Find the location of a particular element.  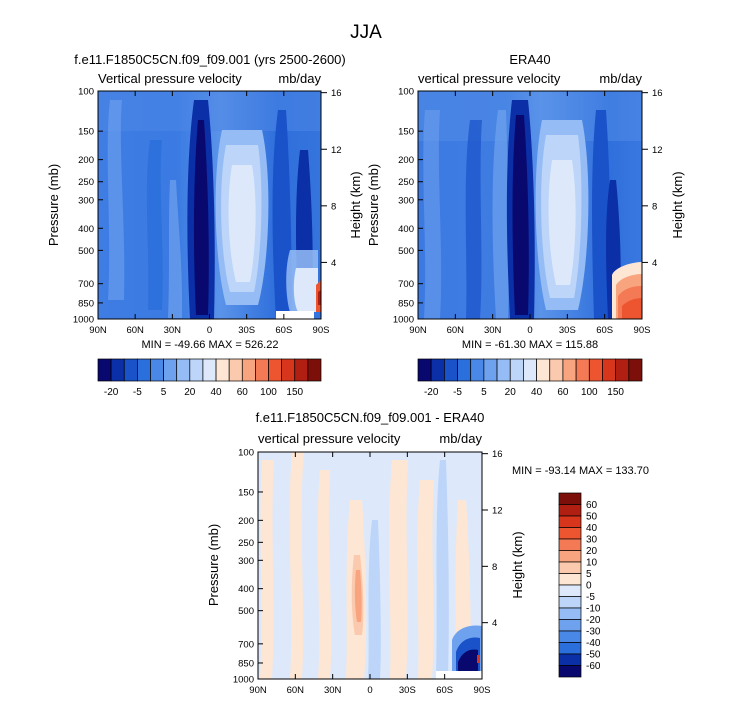

x-tick-label: 30S is located at coordinates (407, 690).